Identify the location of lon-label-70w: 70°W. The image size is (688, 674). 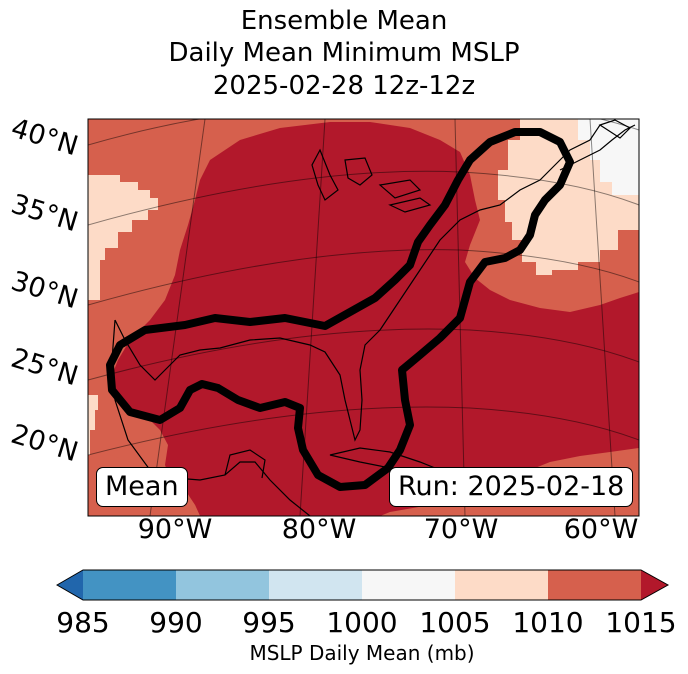
(461, 529).